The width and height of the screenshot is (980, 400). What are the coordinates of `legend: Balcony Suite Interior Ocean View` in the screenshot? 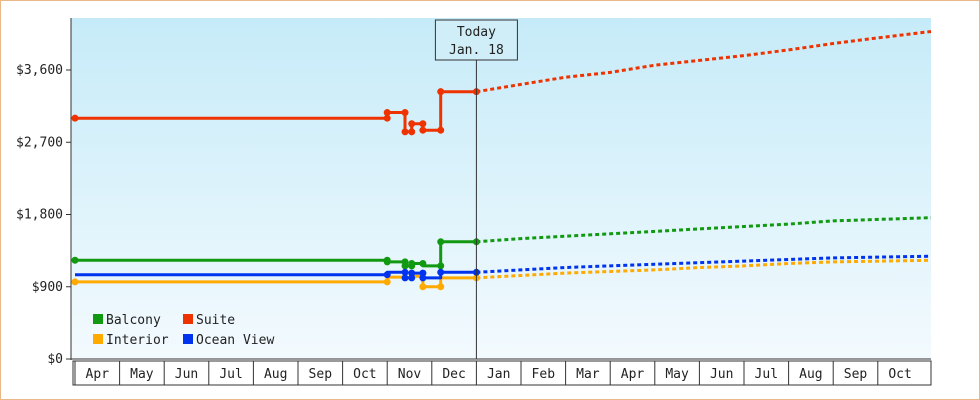 It's located at (183, 330).